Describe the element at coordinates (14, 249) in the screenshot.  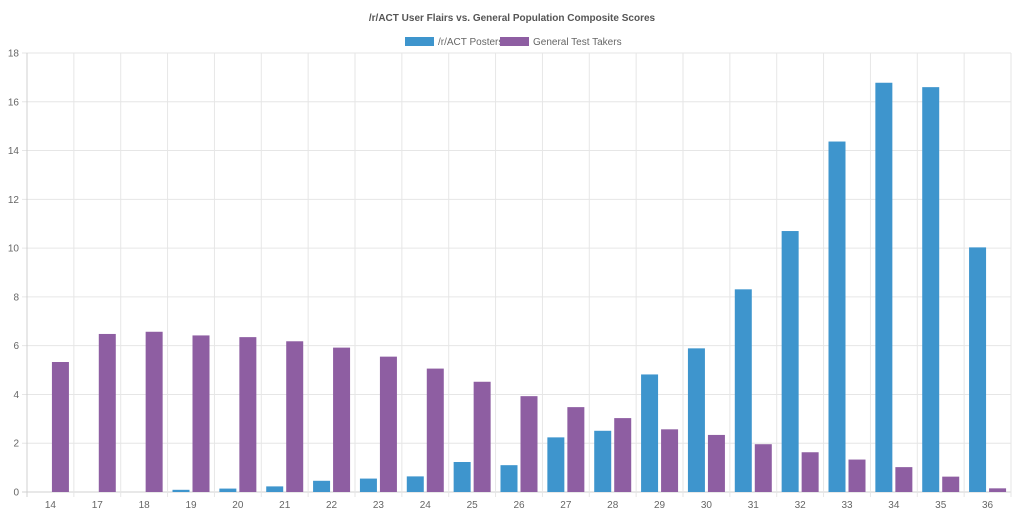
I see `y-tick-label-10: 10` at that location.